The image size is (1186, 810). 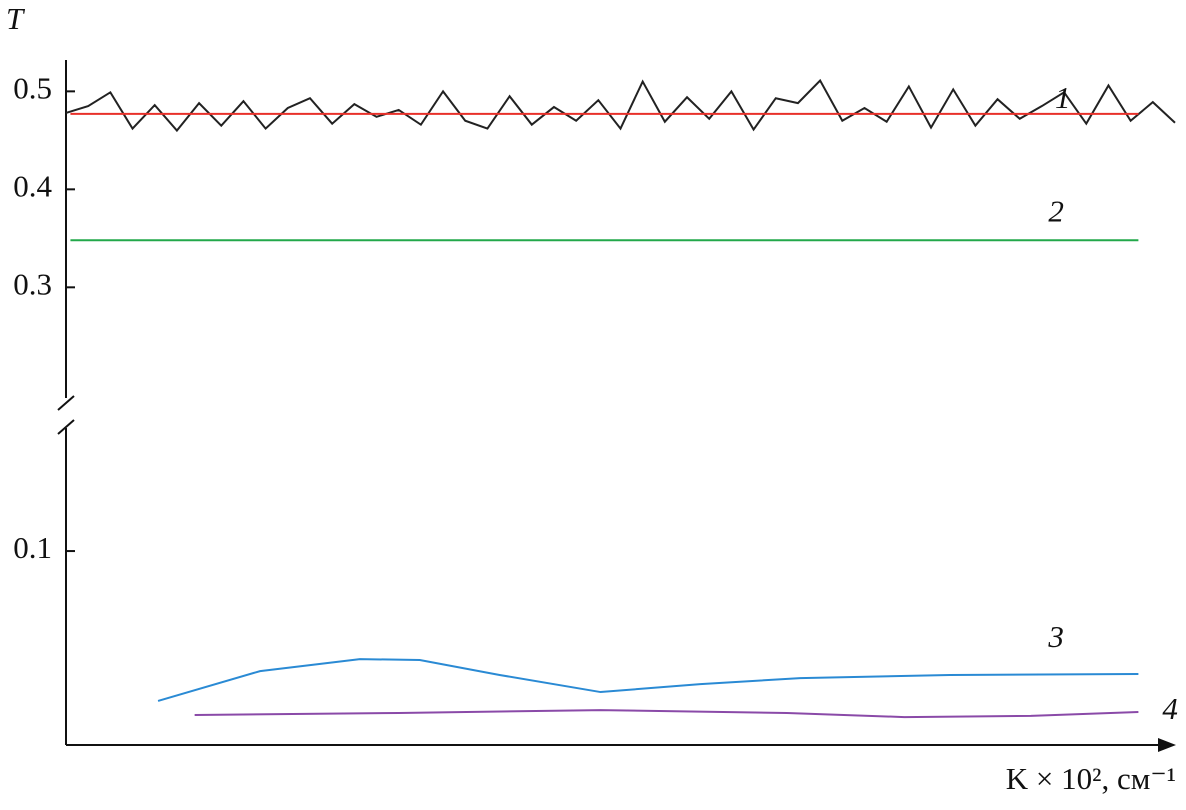 What do you see at coordinates (1056, 210) in the screenshot?
I see `series-label: 2` at bounding box center [1056, 210].